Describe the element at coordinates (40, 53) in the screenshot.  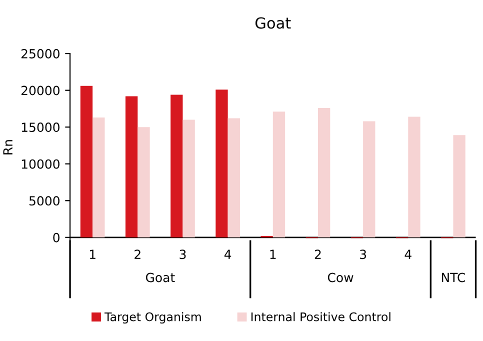
I see `y-tick-label: 25000` at that location.